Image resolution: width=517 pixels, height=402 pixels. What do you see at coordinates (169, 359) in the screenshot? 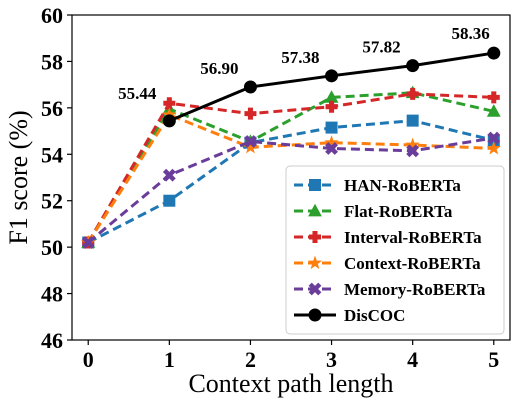
I see `x-tick-label: 1` at bounding box center [169, 359].